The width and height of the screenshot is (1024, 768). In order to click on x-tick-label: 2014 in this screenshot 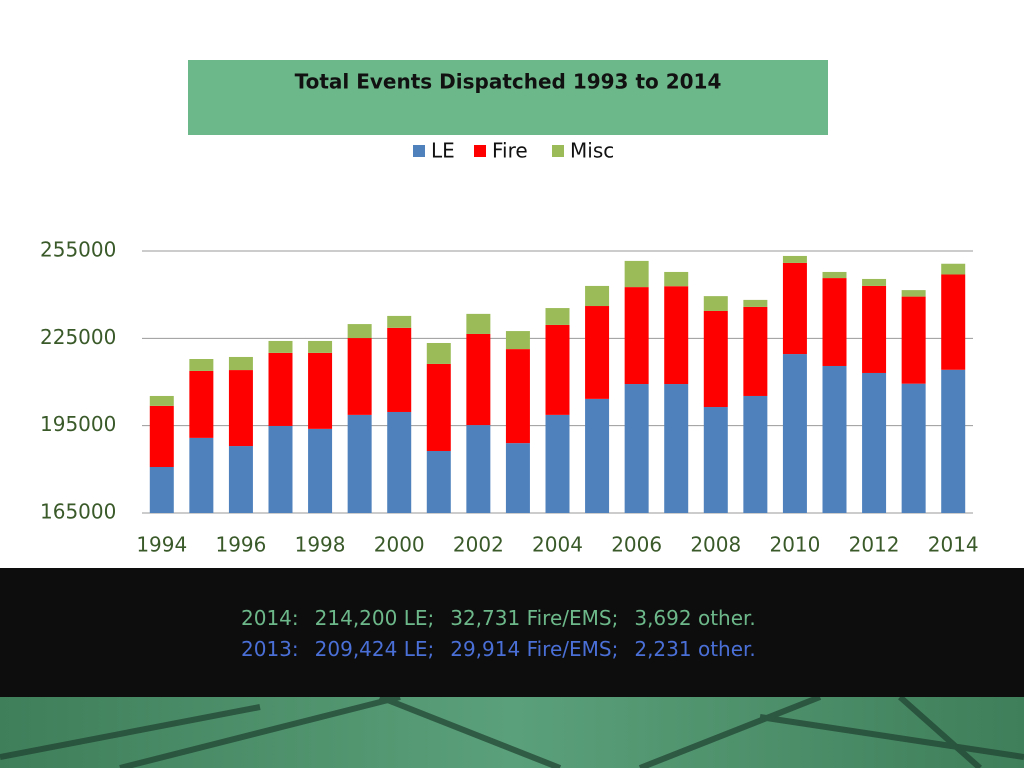, I will do `click(953, 545)`.